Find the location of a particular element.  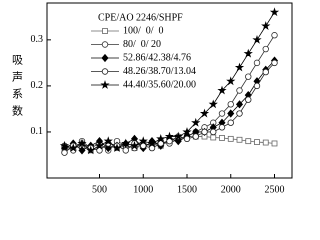

y-tick-label: 0.2 is located at coordinates (37, 85).